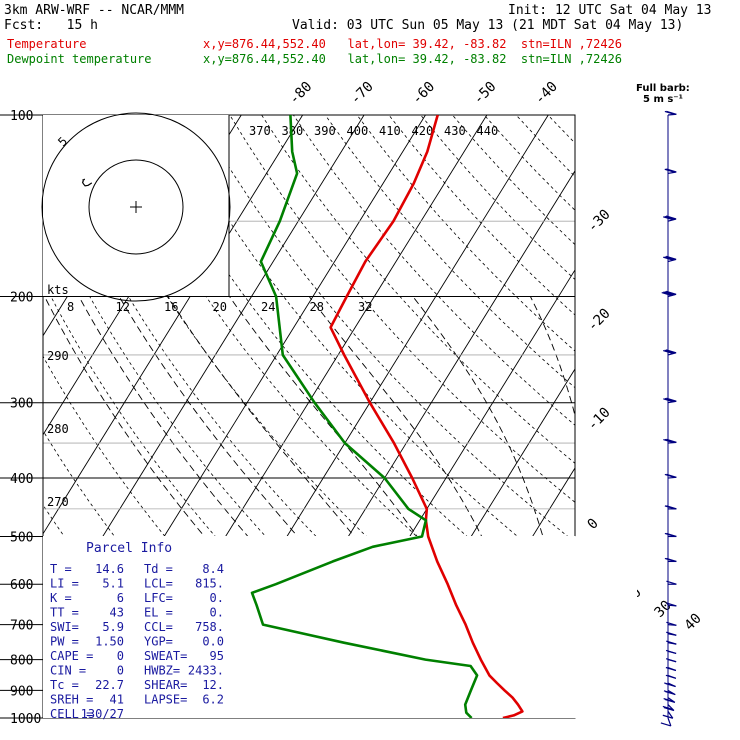 This screenshot has width=740, height=740. Describe the element at coordinates (268, 307) in the screenshot. I see `hodograph-scale-label: 24` at that location.